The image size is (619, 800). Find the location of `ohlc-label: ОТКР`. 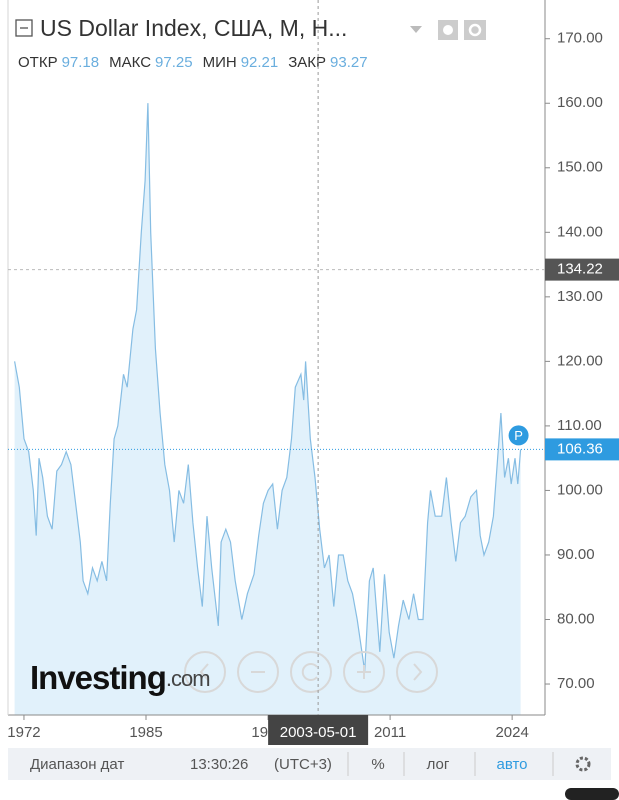

ohlc-label: ОТКР is located at coordinates (38, 62).